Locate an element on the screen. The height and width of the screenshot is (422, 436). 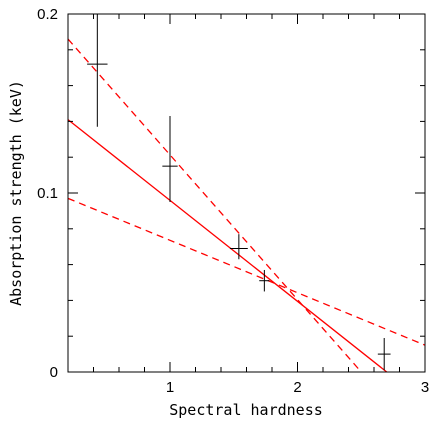
x-tick-label: 1 is located at coordinates (170, 387).